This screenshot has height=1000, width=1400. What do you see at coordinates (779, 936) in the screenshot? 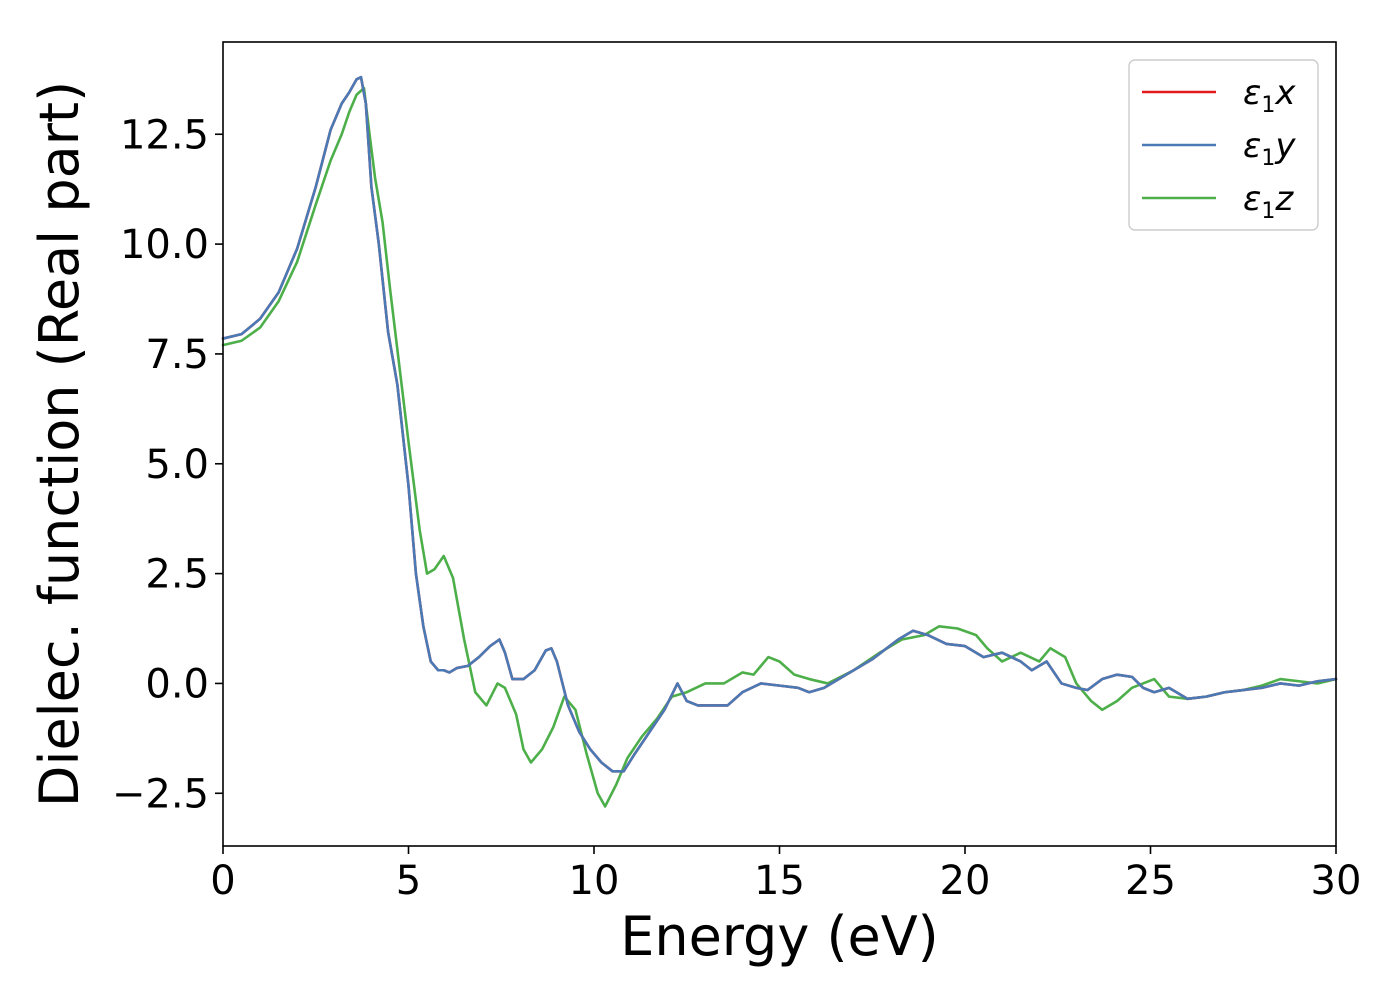
I see `x-axis-label: Energy (eV)` at bounding box center [779, 936].